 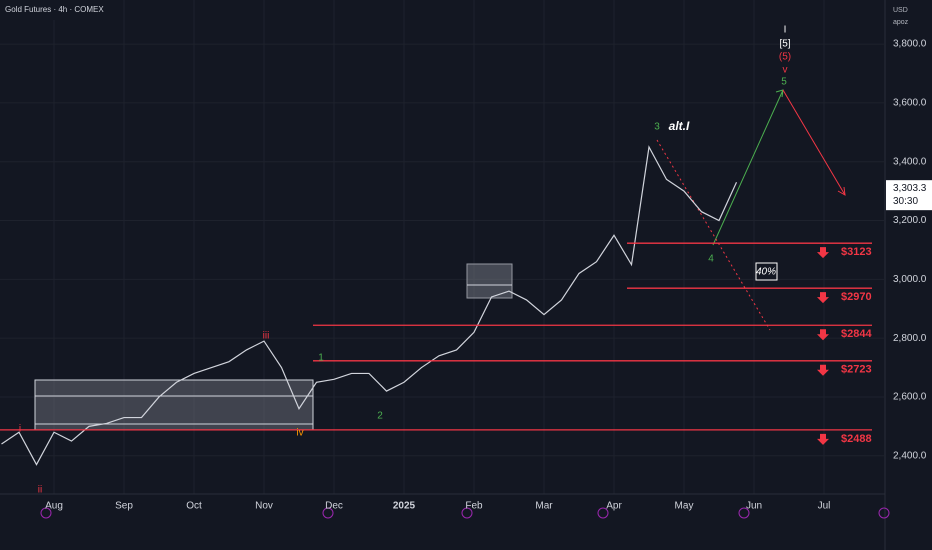 I want to click on wave-label: 3, so click(x=657, y=127).